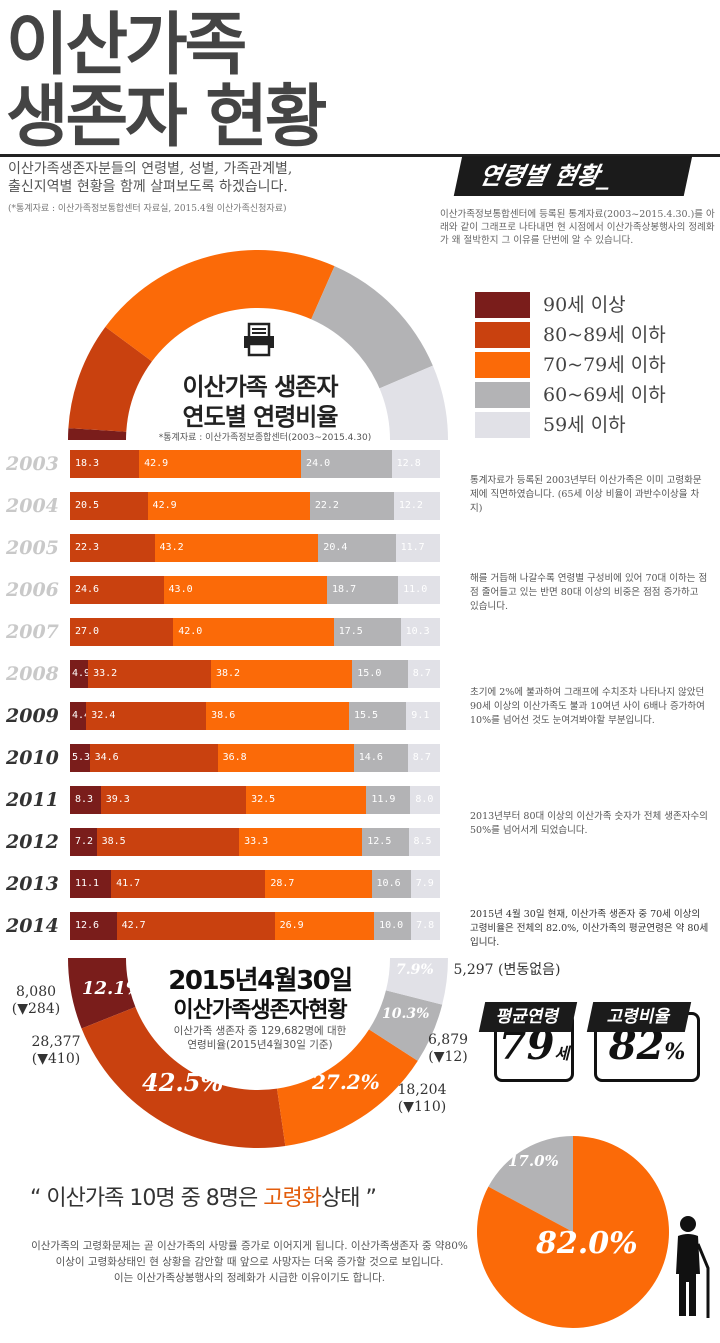 Image resolution: width=720 pixels, height=1343 pixels. I want to click on bar-value-label: 10.3, so click(417, 631).